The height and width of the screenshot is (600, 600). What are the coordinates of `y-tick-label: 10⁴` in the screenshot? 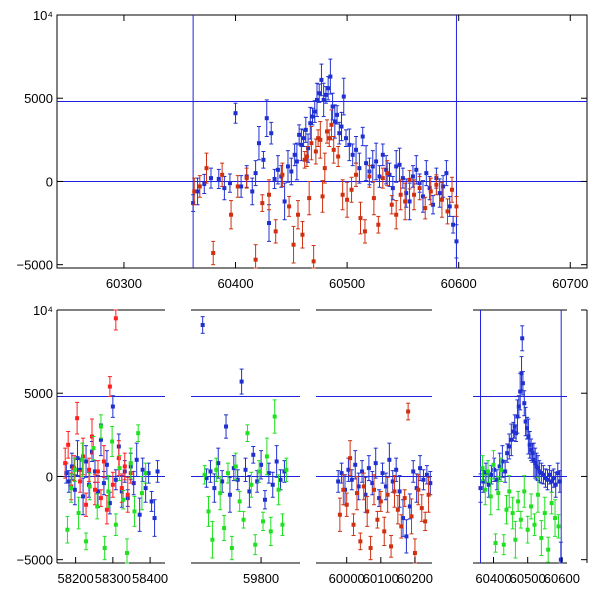 It's located at (43, 310).